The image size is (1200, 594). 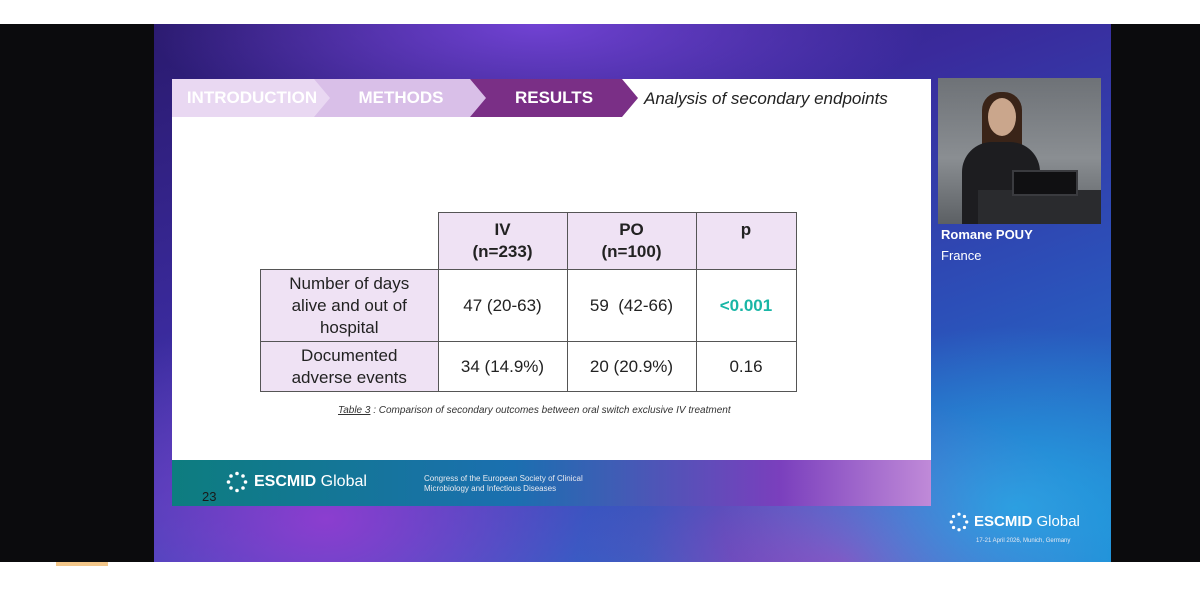 I want to click on table-header-iv: IV (n=233), so click(x=502, y=241).